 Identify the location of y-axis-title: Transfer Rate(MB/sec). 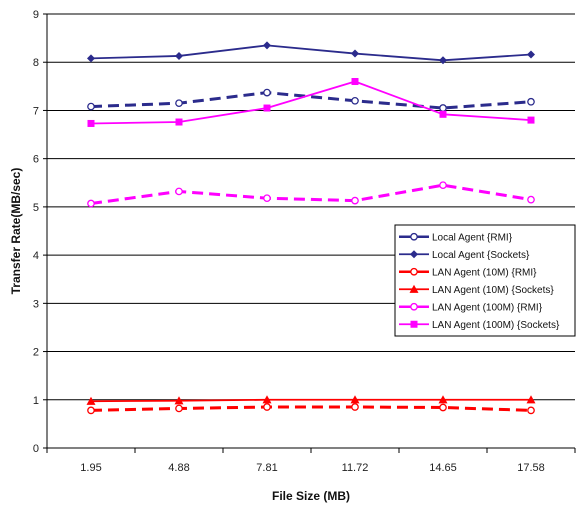
(16, 231).